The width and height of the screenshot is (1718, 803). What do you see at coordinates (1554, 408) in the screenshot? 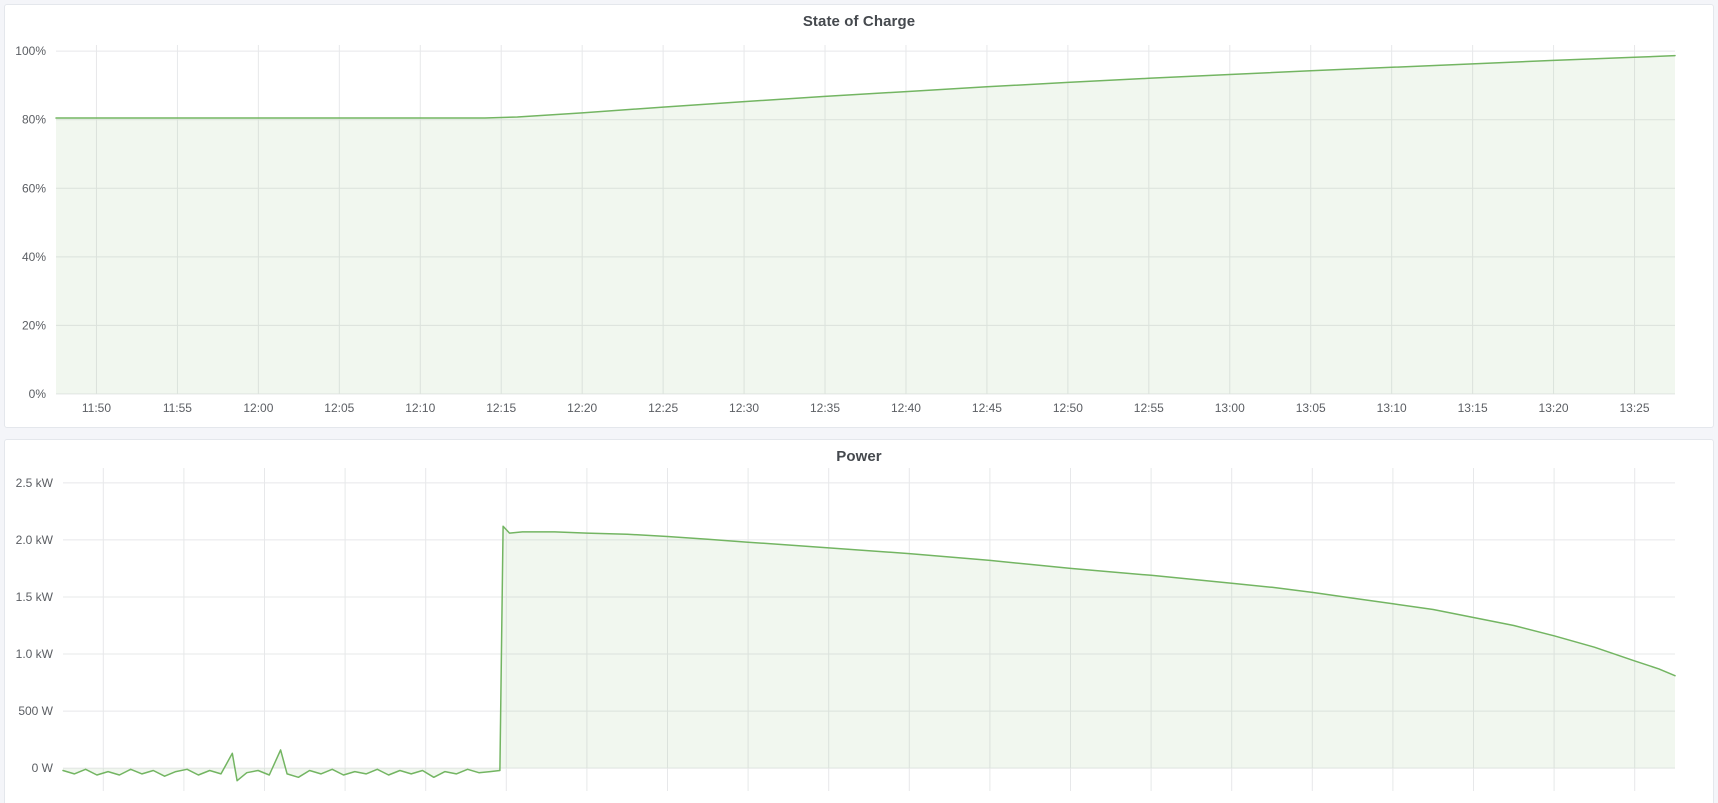
I see `soc-x-tick-label: 13:20` at bounding box center [1554, 408].